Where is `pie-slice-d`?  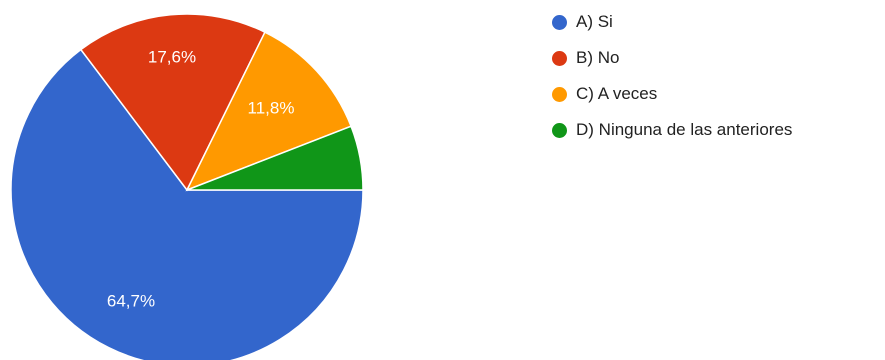 pie-slice-d is located at coordinates (275, 158).